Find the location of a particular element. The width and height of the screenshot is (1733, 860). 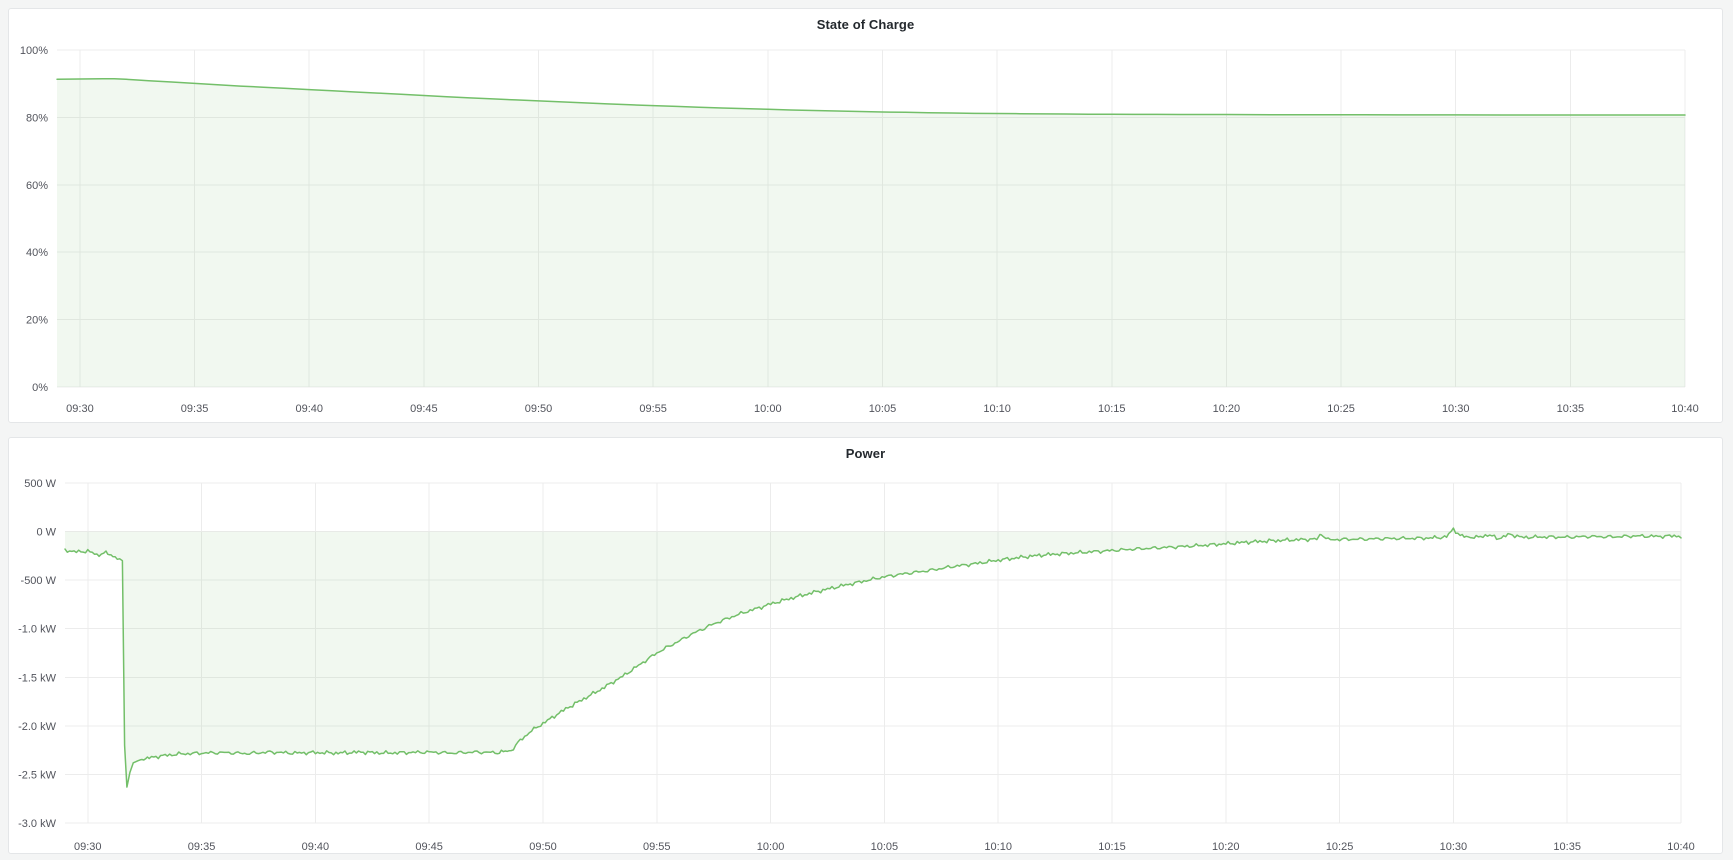

svg-text: -3.0 kW is located at coordinates (37, 824).